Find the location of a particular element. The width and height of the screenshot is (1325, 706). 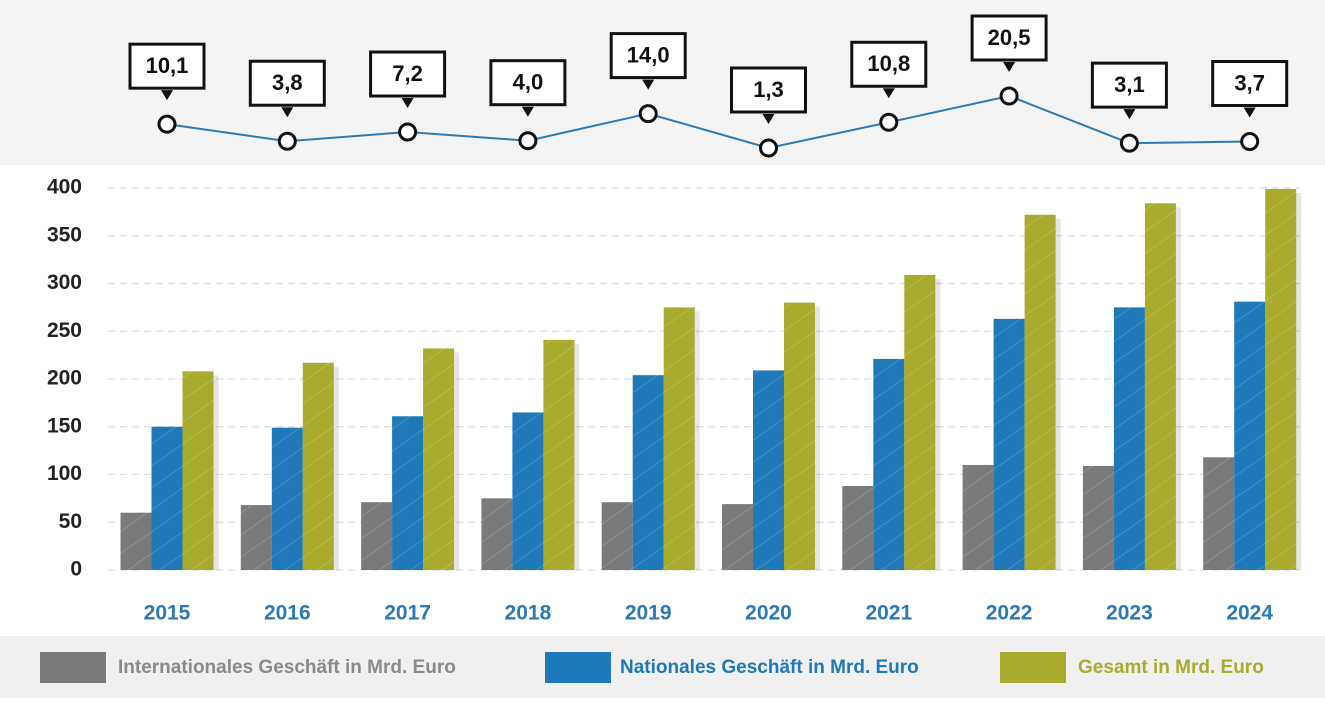

y-tick-label: 50 is located at coordinates (70, 521).